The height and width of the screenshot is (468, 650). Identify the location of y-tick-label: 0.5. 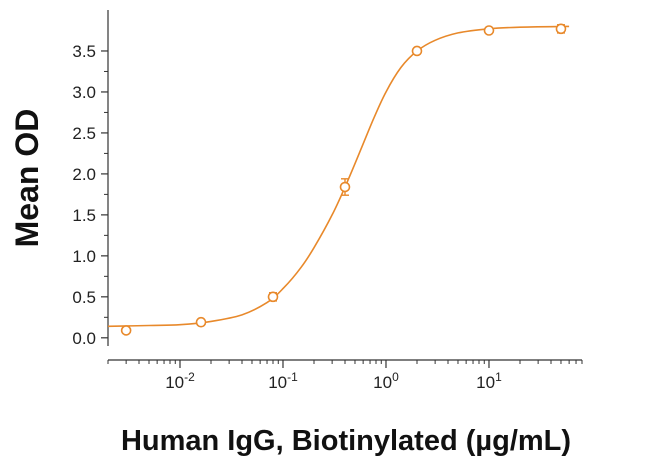
(84, 297).